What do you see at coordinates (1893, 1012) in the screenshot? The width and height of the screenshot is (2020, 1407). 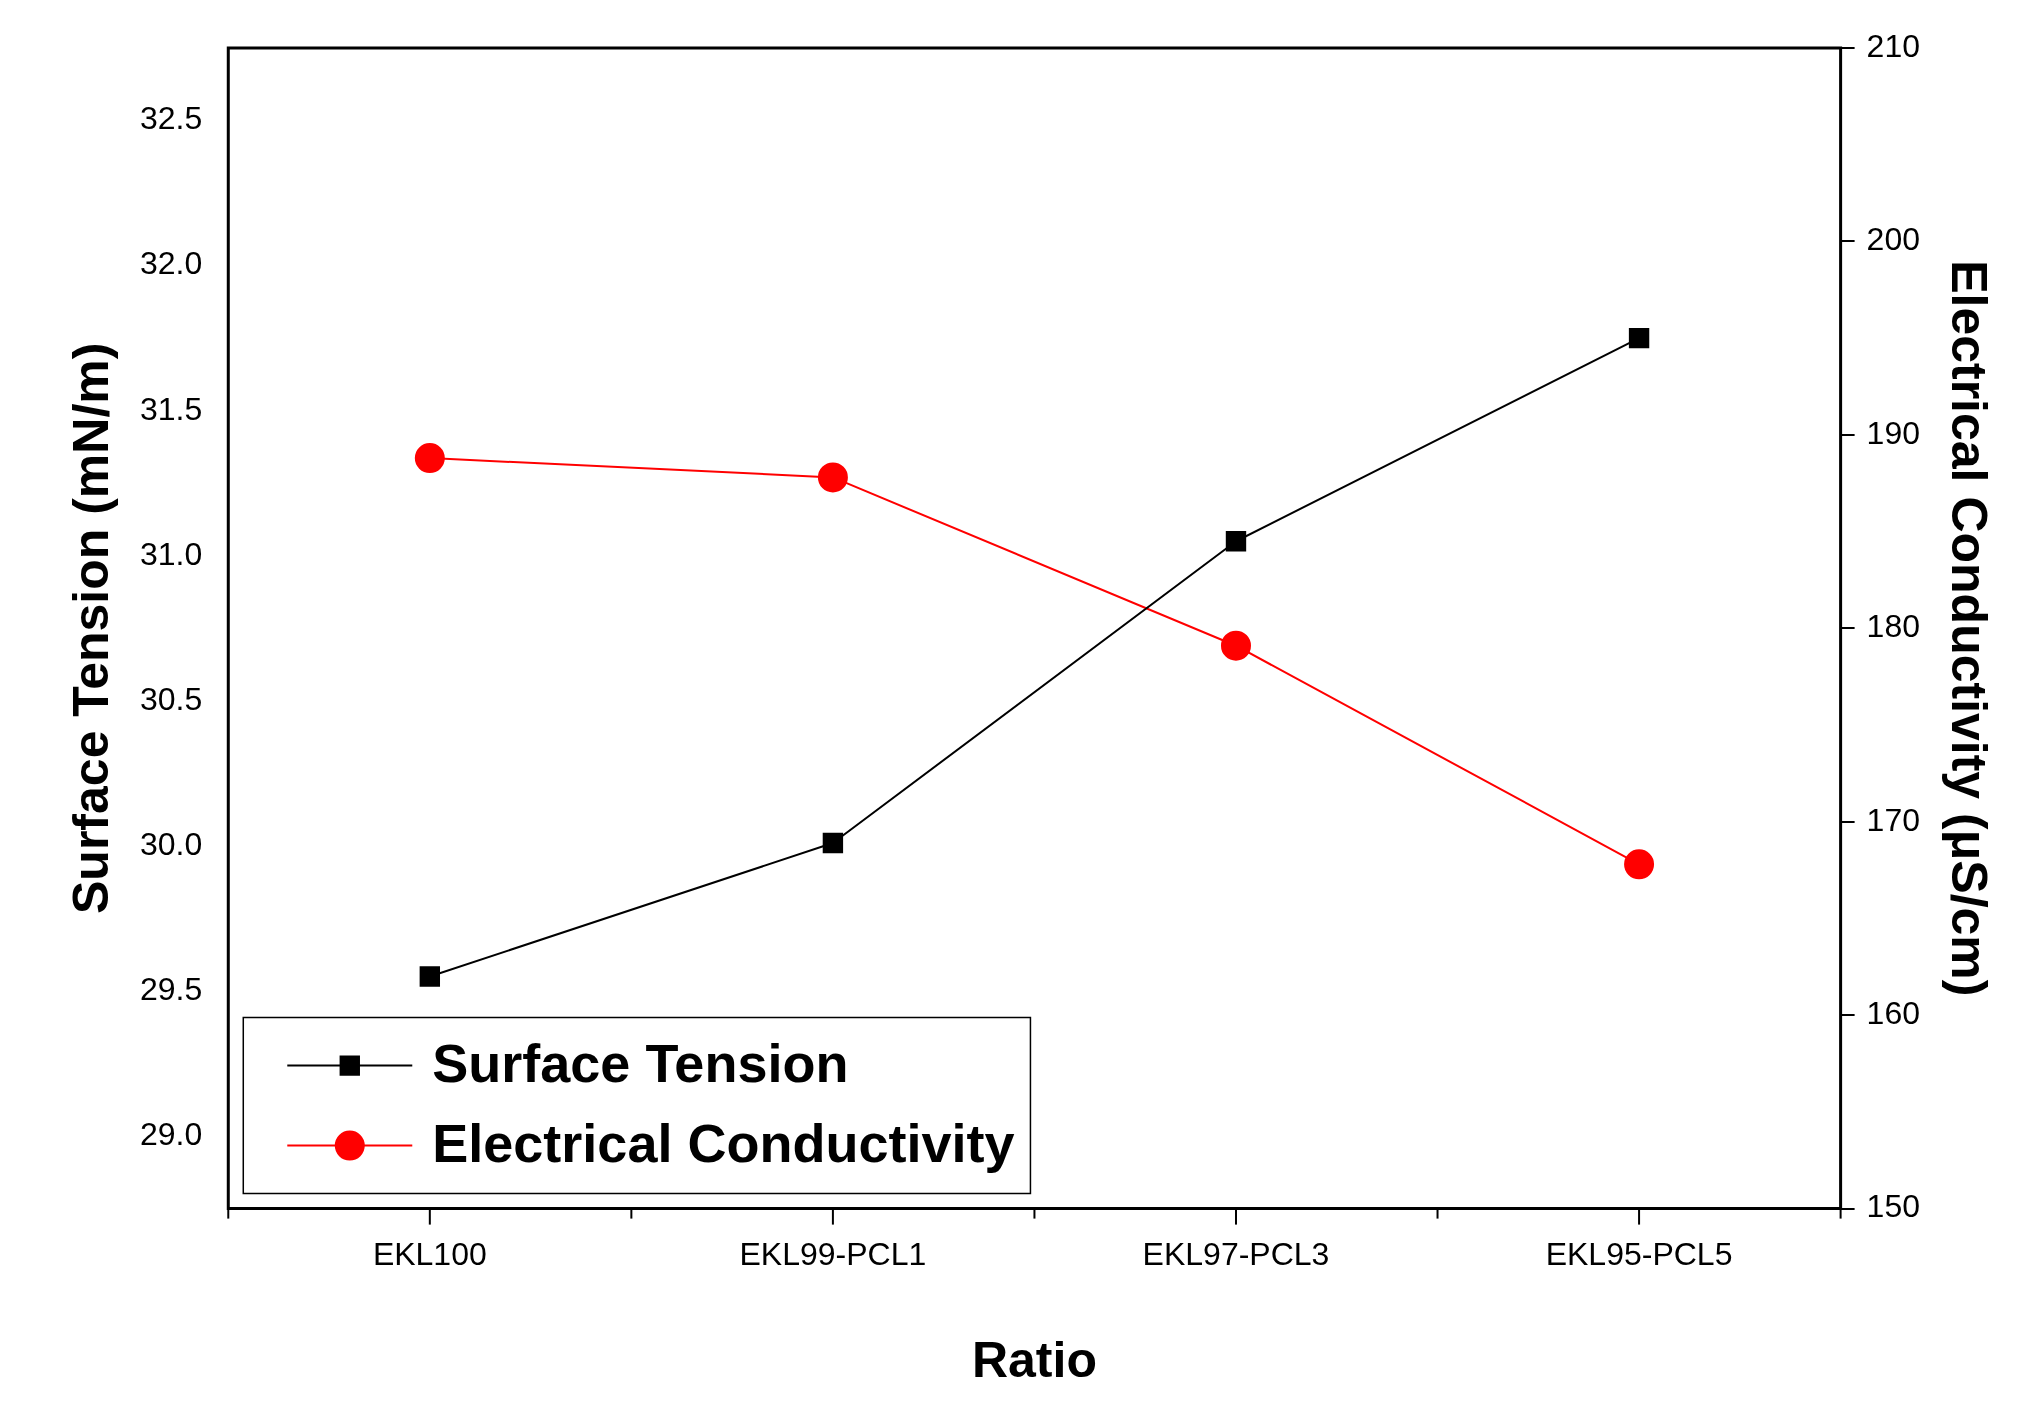 I see `y2-tick-label: 160` at bounding box center [1893, 1012].